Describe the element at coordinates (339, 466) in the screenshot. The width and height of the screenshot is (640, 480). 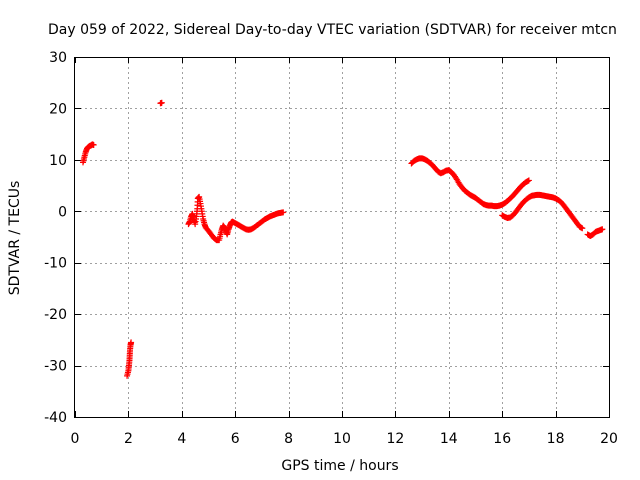
I see `x-axis-label: GPS time / hours` at that location.